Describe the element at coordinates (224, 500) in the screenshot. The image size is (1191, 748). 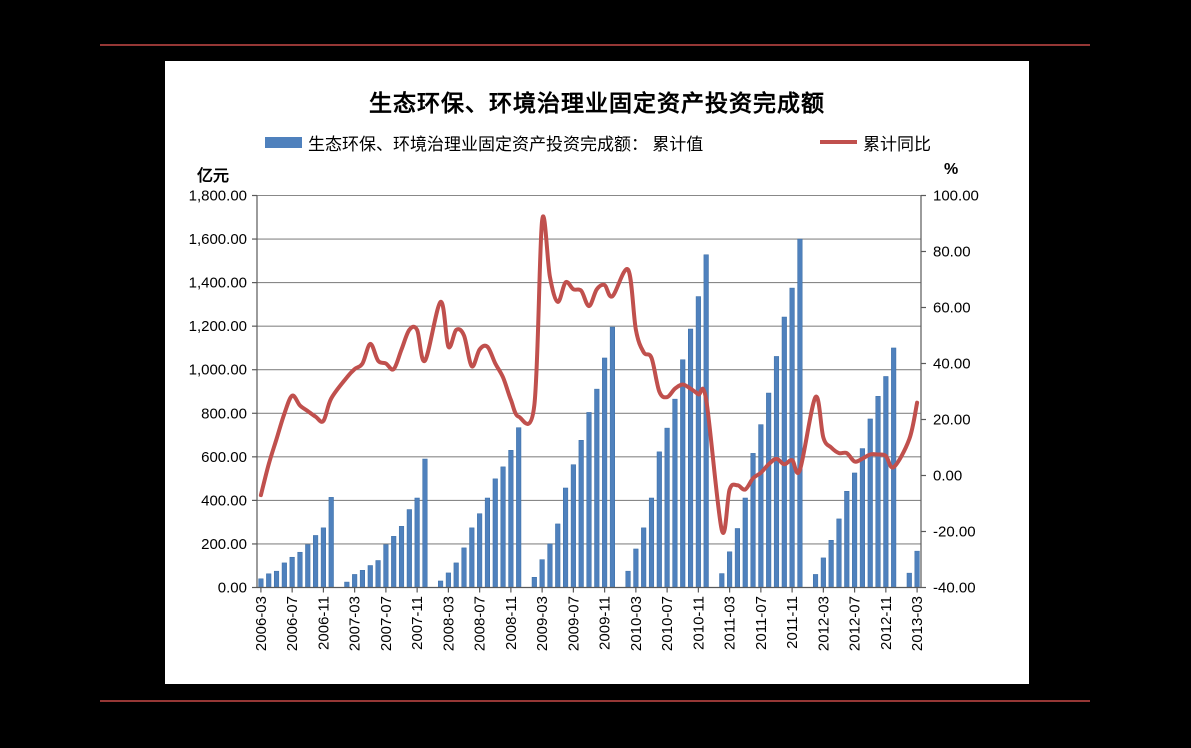
I see `left-axis-label: 400.00` at that location.